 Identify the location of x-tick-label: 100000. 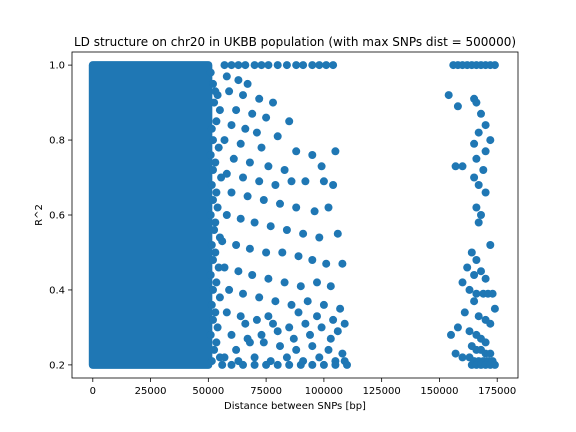
(324, 391).